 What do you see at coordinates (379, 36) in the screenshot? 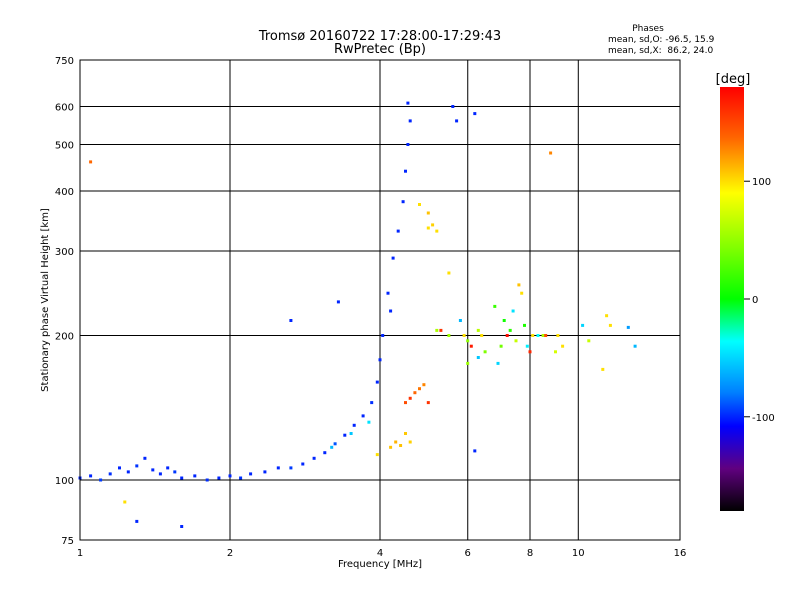
I see `chart-title: Tromsø 20160722 17:28:00-17:29:43` at bounding box center [379, 36].